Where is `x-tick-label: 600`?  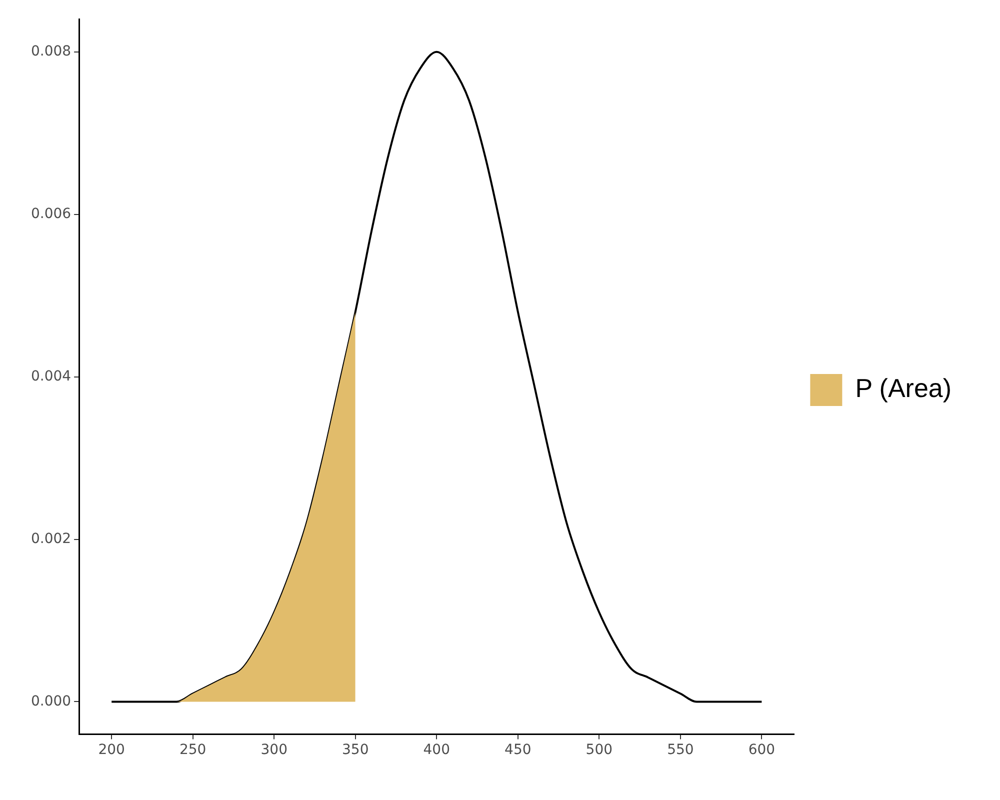 x-tick-label: 600 is located at coordinates (762, 750).